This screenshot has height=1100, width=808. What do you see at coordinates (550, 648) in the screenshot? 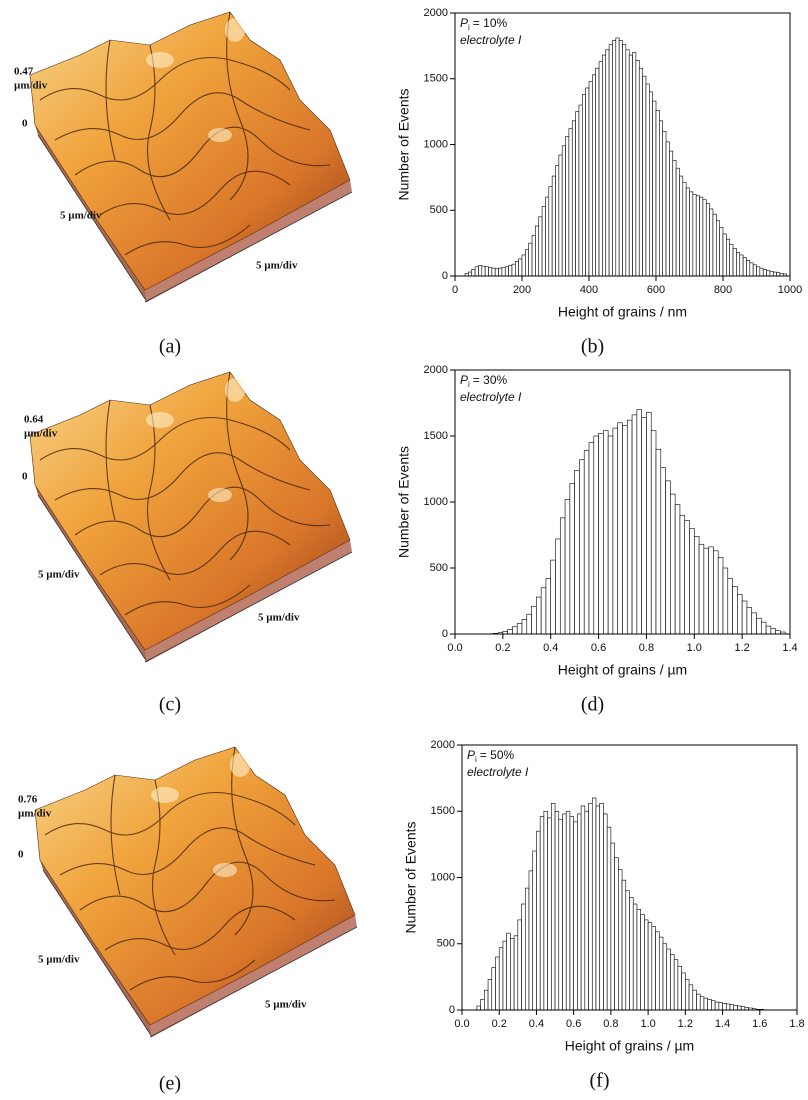
I see `x-tick-label: 0.4` at bounding box center [550, 648].